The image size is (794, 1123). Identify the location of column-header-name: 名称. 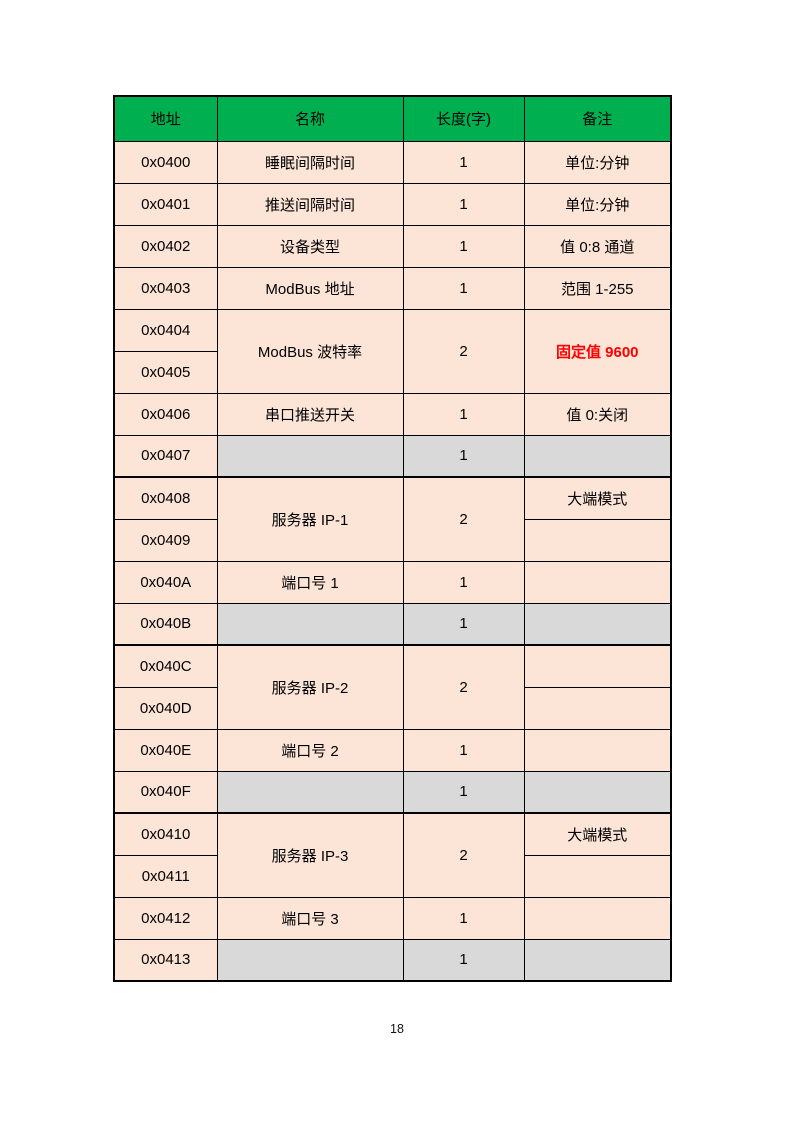
(310, 118).